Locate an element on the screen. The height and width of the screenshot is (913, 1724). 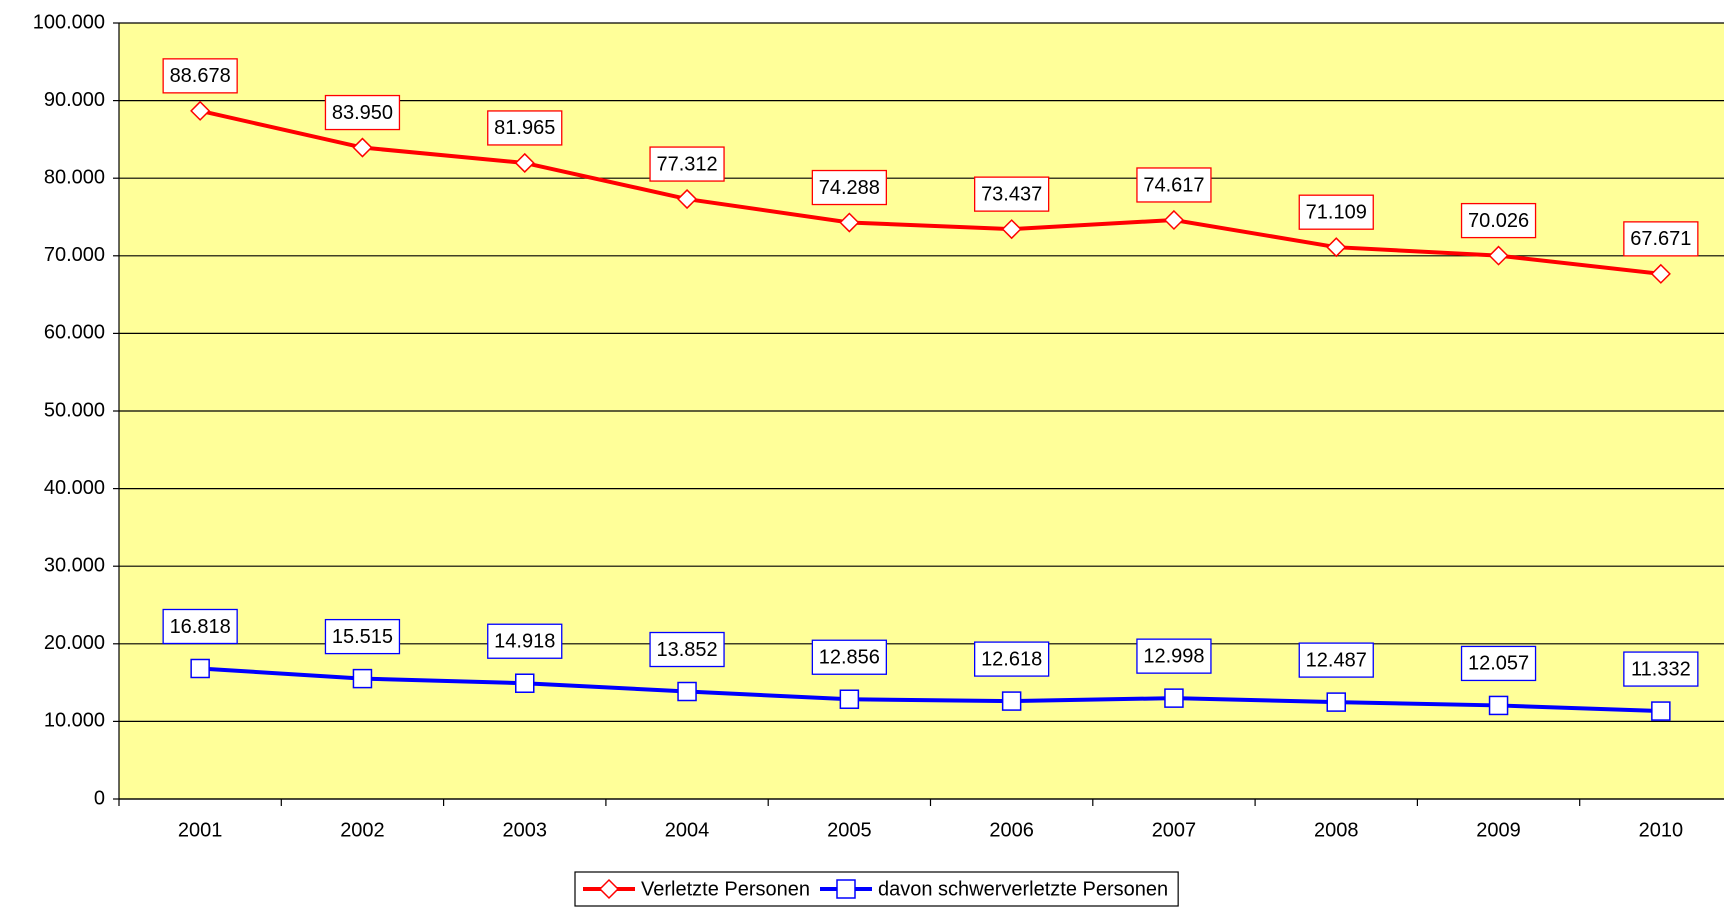
data-label: 71.109 is located at coordinates (1336, 212).